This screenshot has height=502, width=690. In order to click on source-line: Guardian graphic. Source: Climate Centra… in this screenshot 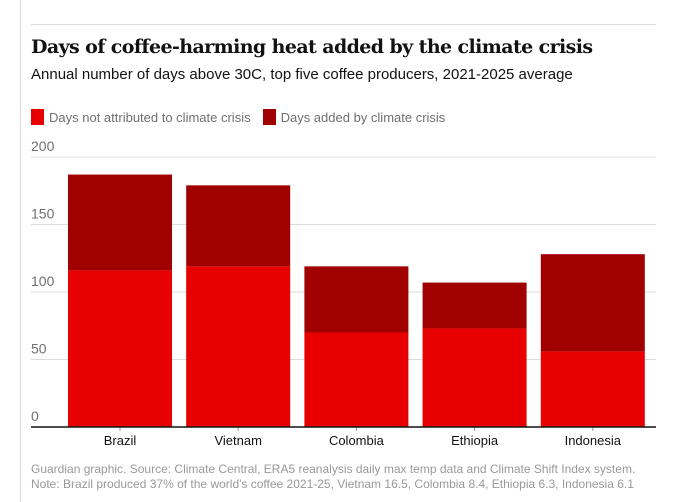, I will do `click(333, 469)`.